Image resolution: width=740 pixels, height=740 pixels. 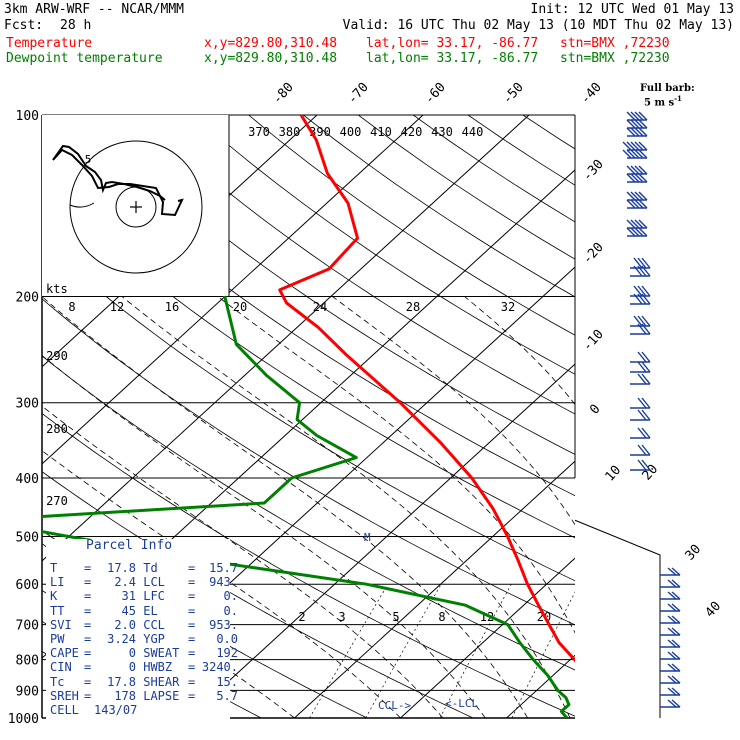 I want to click on parcel-param-value: 15.7, so click(x=223, y=568).